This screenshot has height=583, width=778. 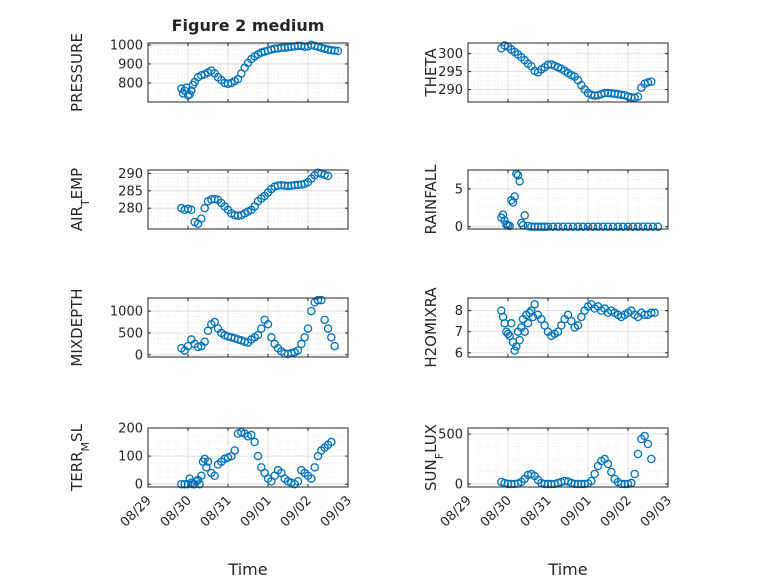 I want to click on y-tick-label: 295, so click(x=450, y=72).